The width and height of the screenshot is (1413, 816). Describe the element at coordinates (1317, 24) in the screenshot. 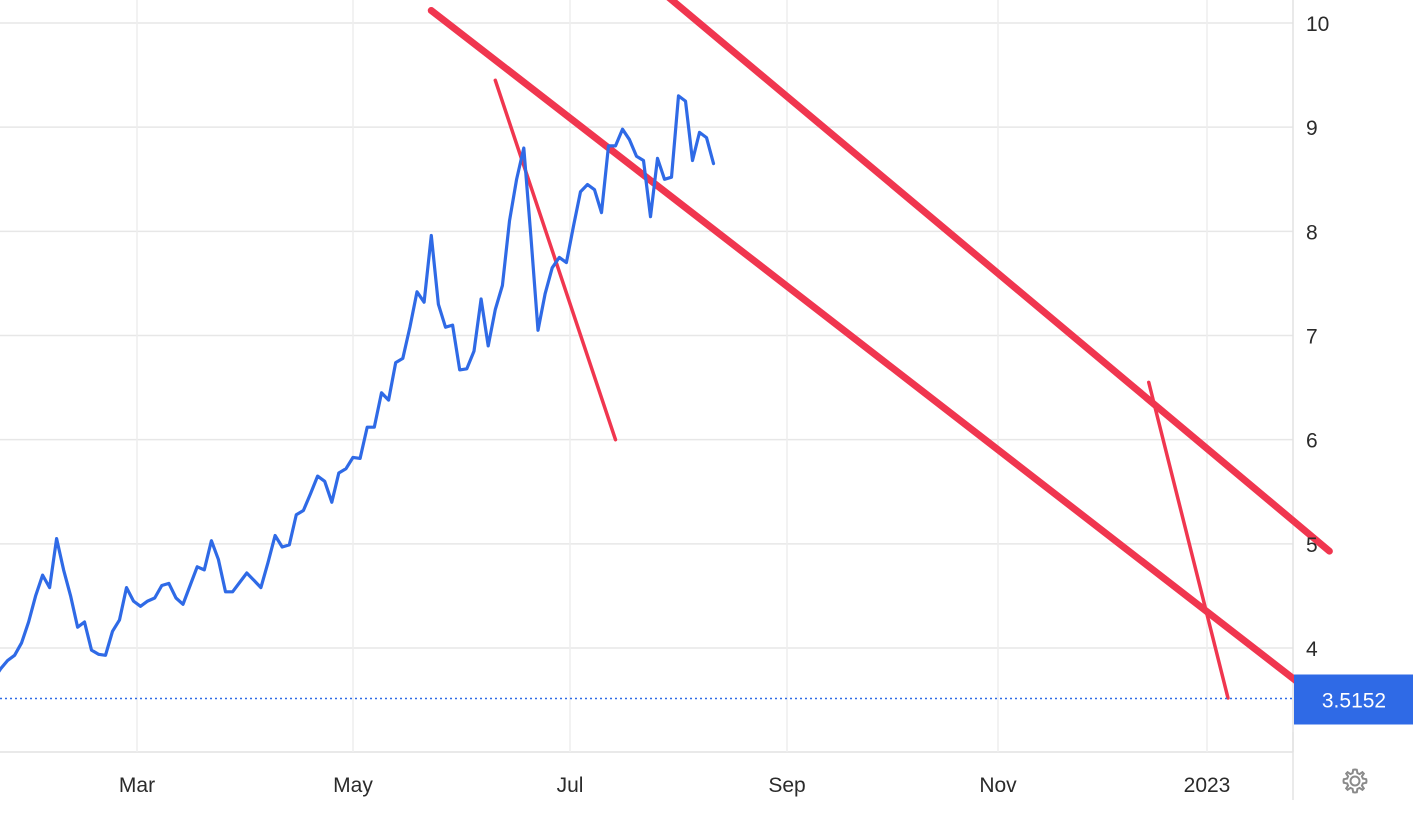

I see `y-tick-label: 10` at that location.